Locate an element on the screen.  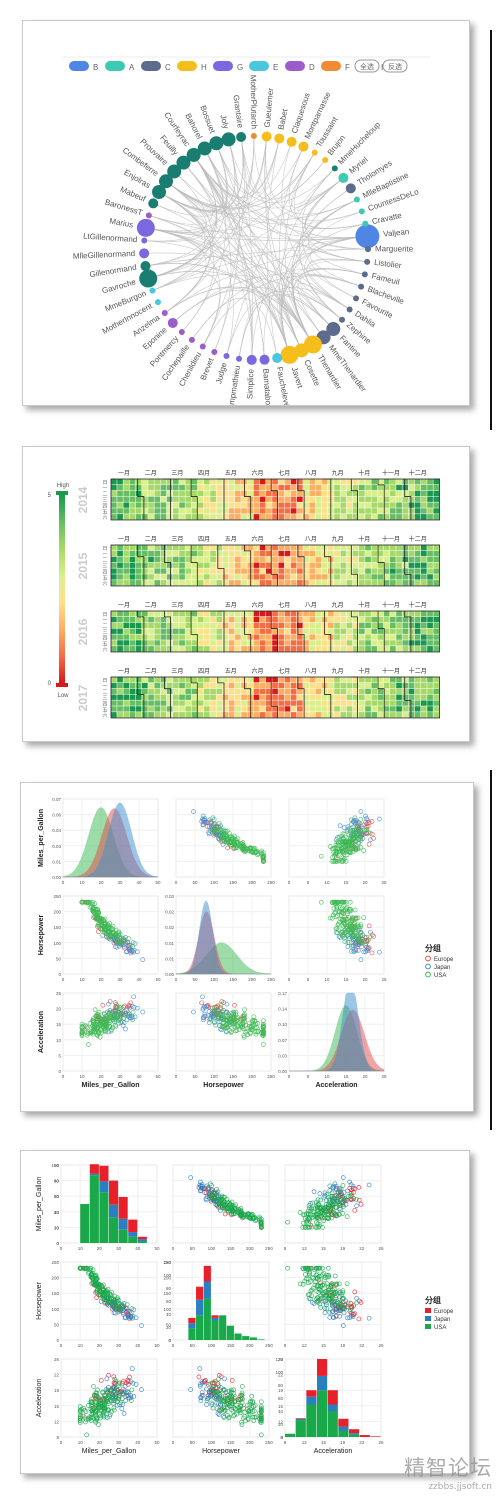
legend-button: 全选 is located at coordinates (367, 66).